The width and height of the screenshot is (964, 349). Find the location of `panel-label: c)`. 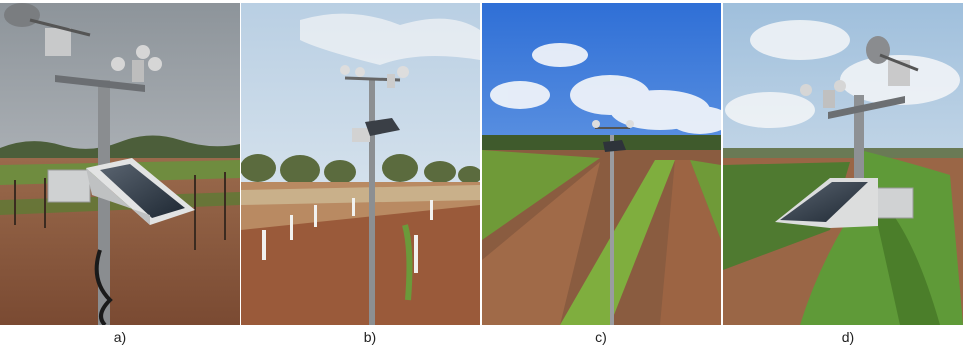

panel-label: c) is located at coordinates (601, 337).